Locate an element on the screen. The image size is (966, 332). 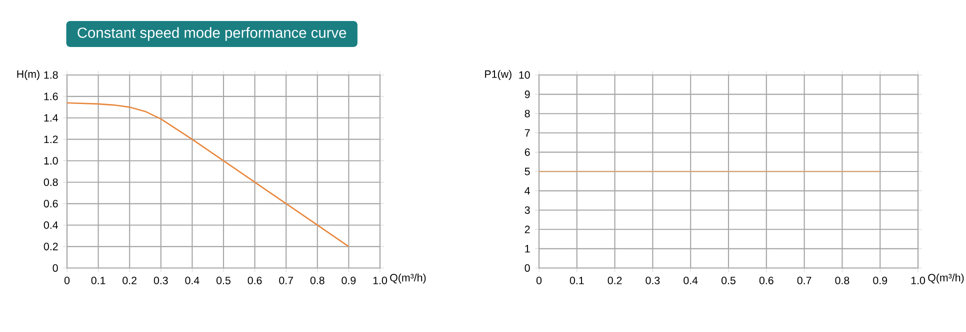
y-tick-label: 0.2 is located at coordinates (51, 246).